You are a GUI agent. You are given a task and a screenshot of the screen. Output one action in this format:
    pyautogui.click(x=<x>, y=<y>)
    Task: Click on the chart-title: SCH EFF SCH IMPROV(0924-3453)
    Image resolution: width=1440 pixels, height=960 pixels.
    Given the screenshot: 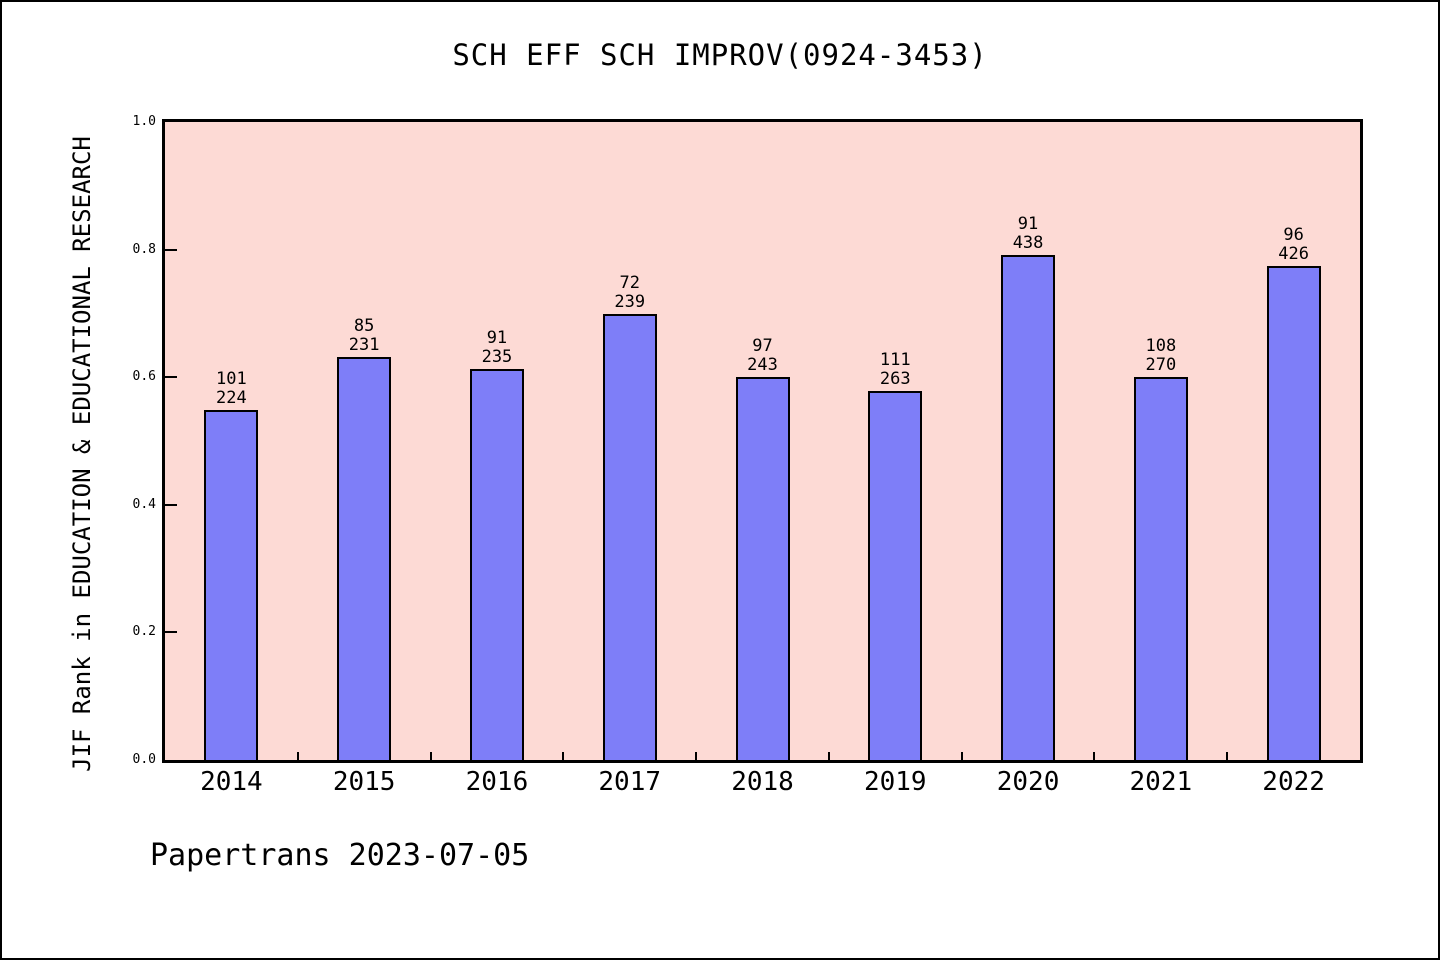 What is the action you would take?
    pyautogui.click(x=720, y=55)
    